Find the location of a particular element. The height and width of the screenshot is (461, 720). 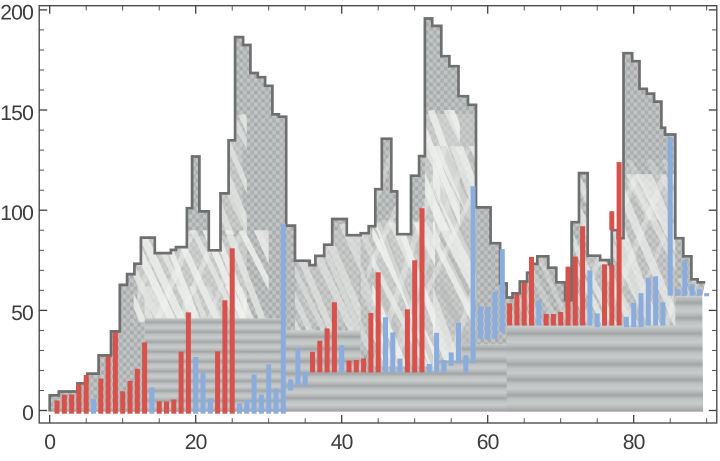

svg-text: 150 is located at coordinates (16, 113).